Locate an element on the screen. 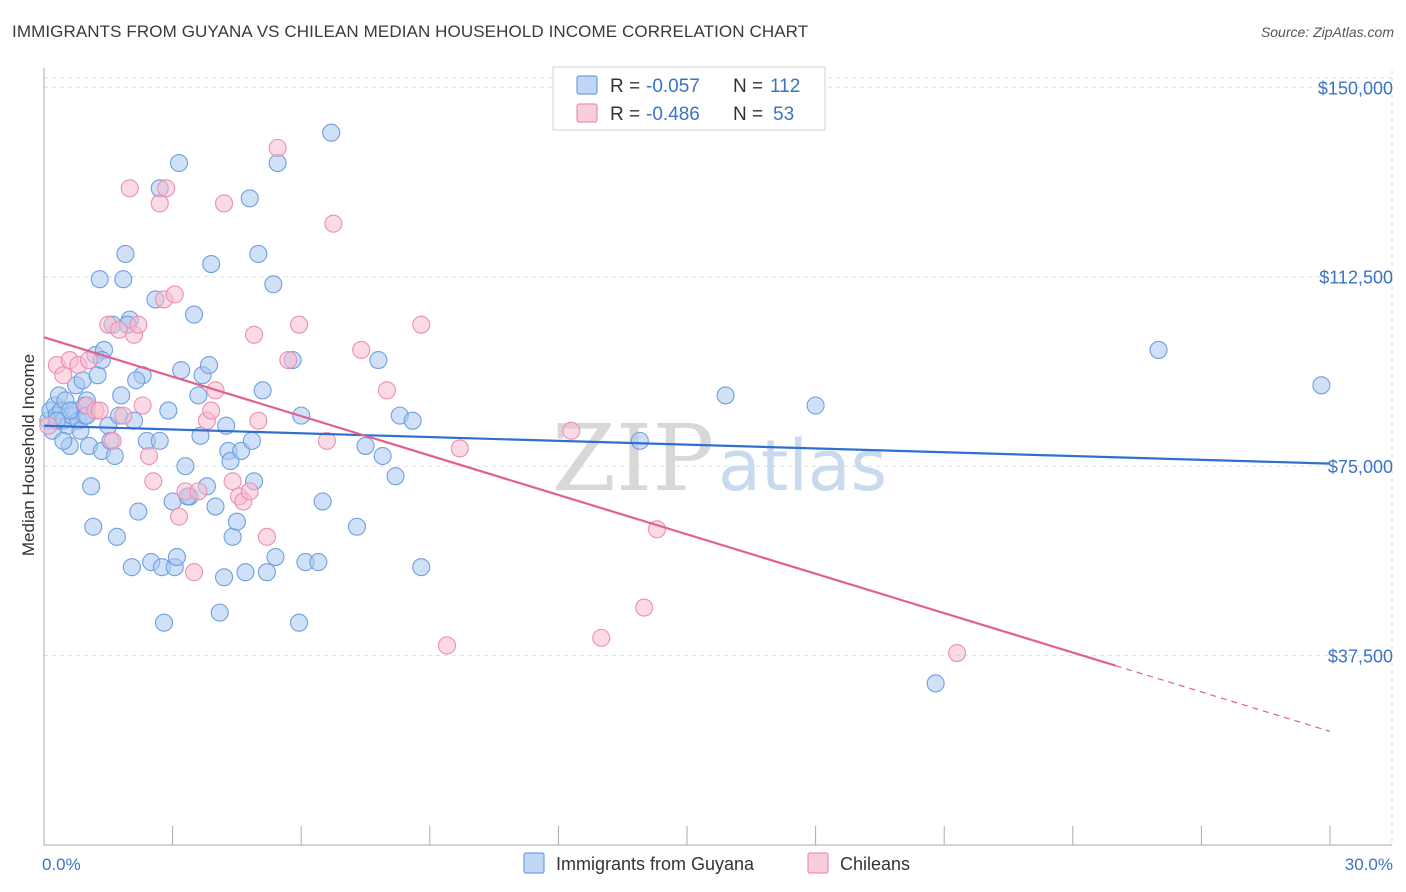 The width and height of the screenshot is (1406, 892). legend-box is located at coordinates (689, 98).